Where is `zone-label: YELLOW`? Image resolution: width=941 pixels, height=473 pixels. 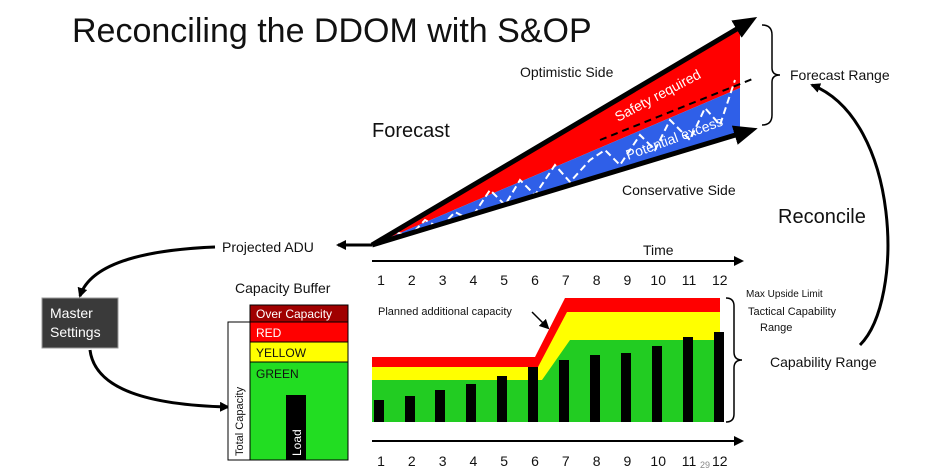 zone-label: YELLOW is located at coordinates (281, 353).